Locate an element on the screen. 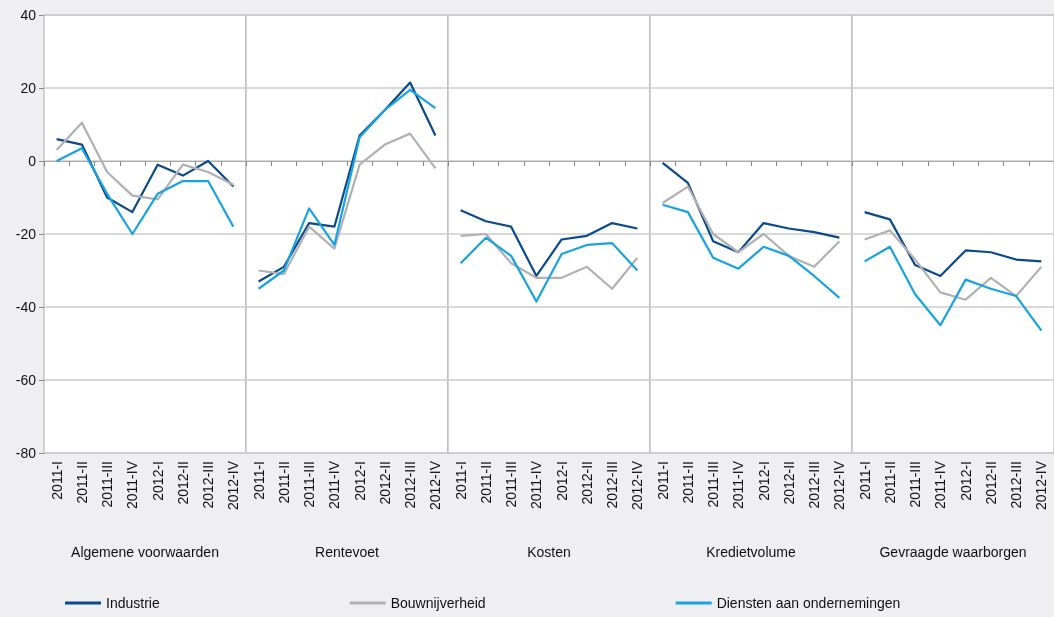 This screenshot has height=617, width=1054. legend-label: Bouwnijverheid is located at coordinates (438, 603).